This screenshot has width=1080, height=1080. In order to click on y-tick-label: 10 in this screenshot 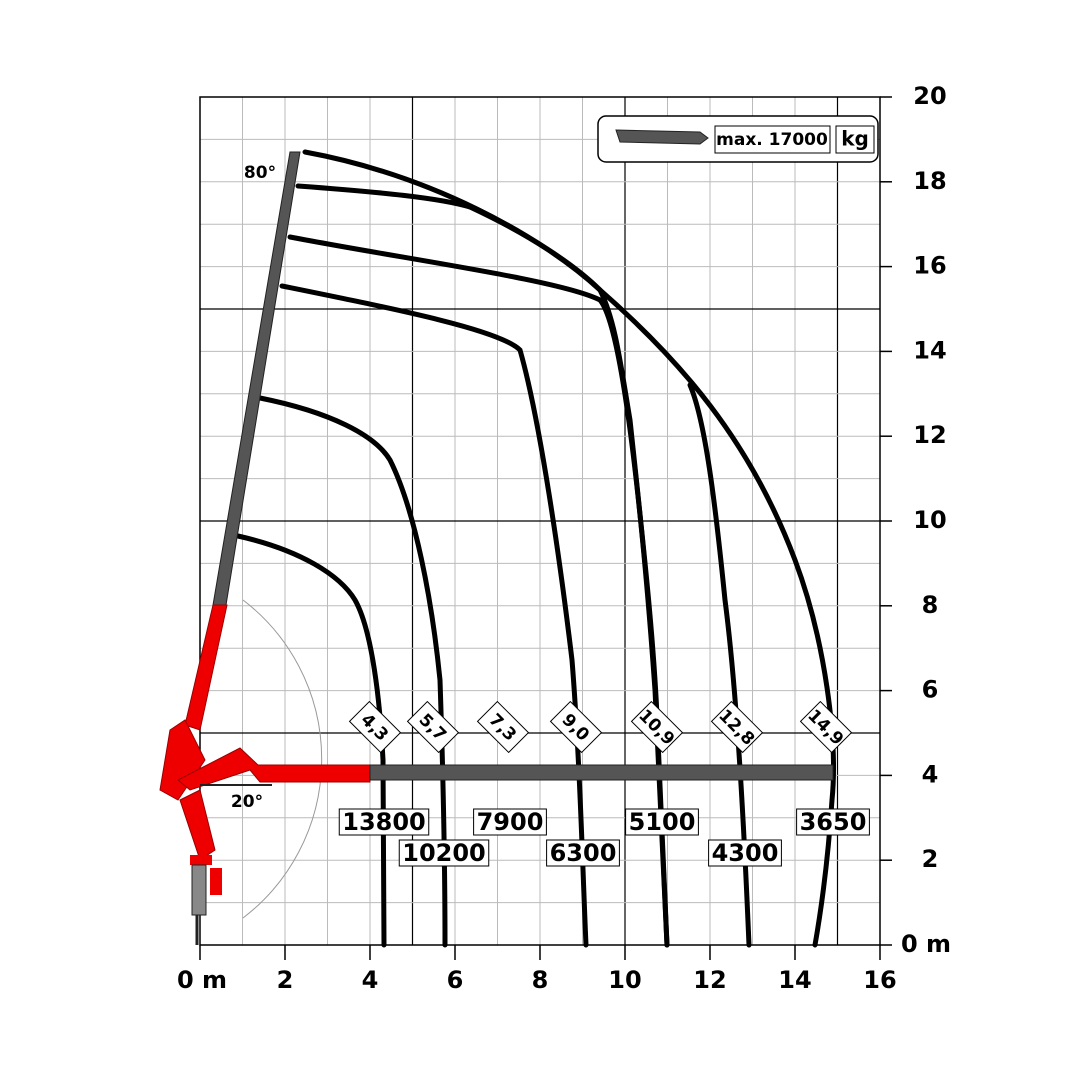, I will do `click(929, 520)`.